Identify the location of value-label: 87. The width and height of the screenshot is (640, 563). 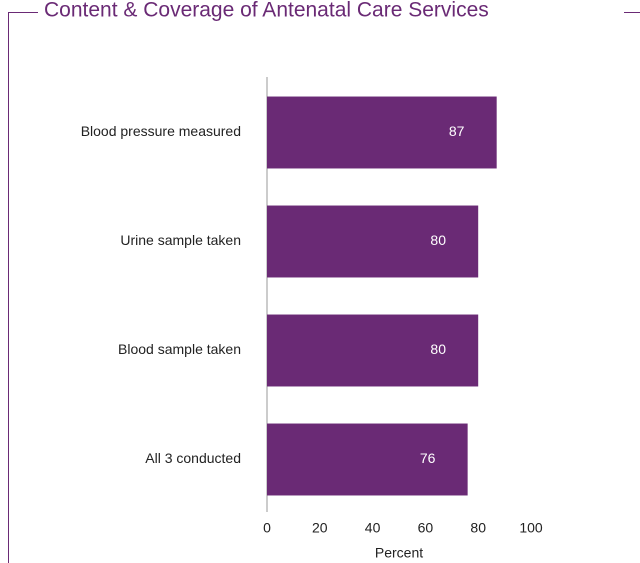
(457, 131).